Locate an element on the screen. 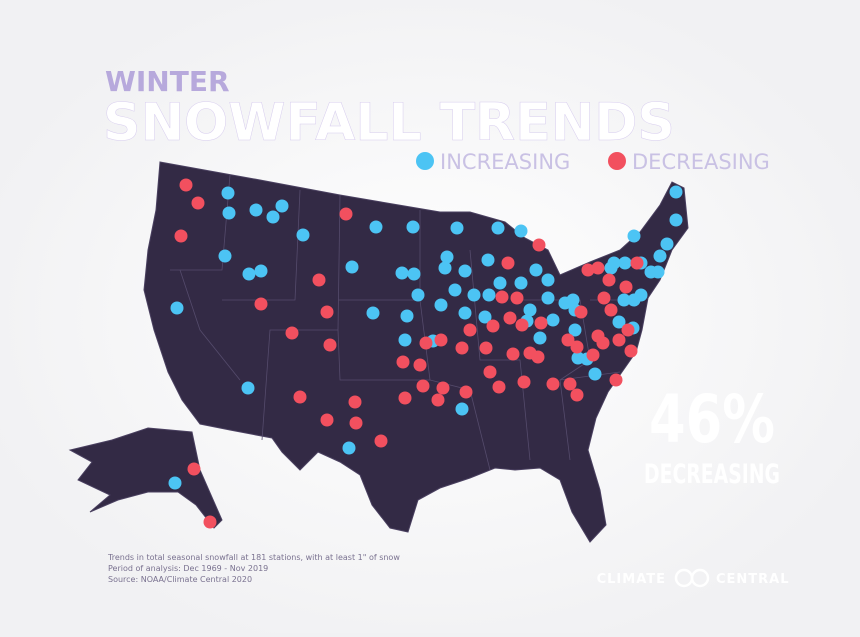 The width and height of the screenshot is (860, 637). footnote-line: Source: NOAA/Climate Central 2020 is located at coordinates (180, 579).